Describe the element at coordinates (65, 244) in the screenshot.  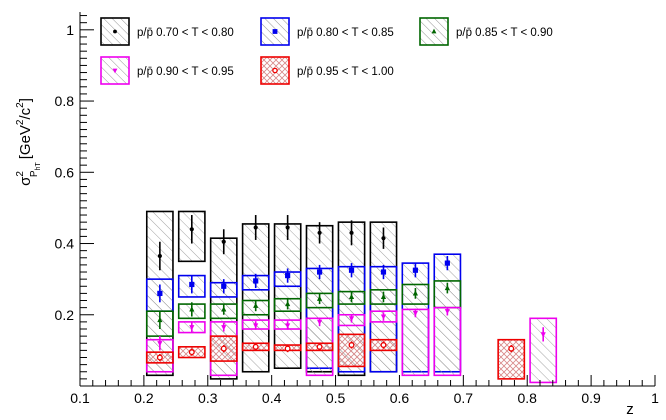
I see `y-tick-label: 0.4` at that location.